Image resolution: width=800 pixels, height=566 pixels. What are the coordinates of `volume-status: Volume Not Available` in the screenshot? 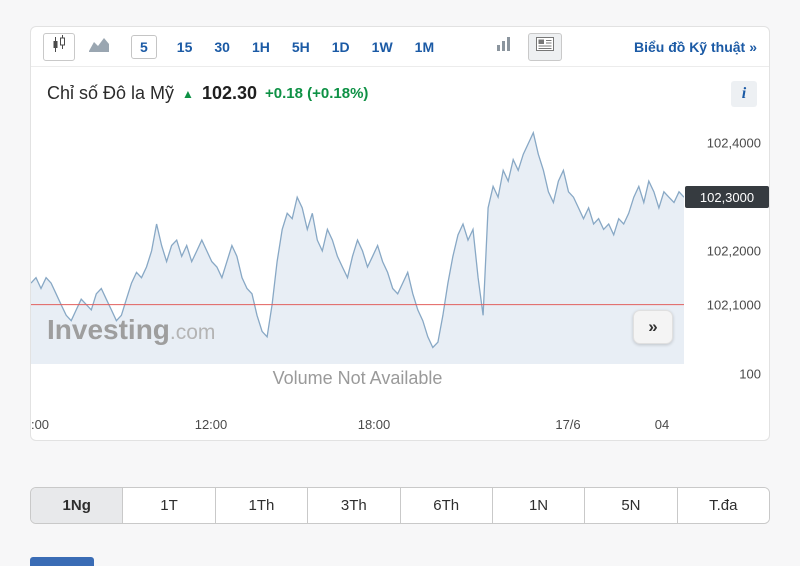 It's located at (357, 378).